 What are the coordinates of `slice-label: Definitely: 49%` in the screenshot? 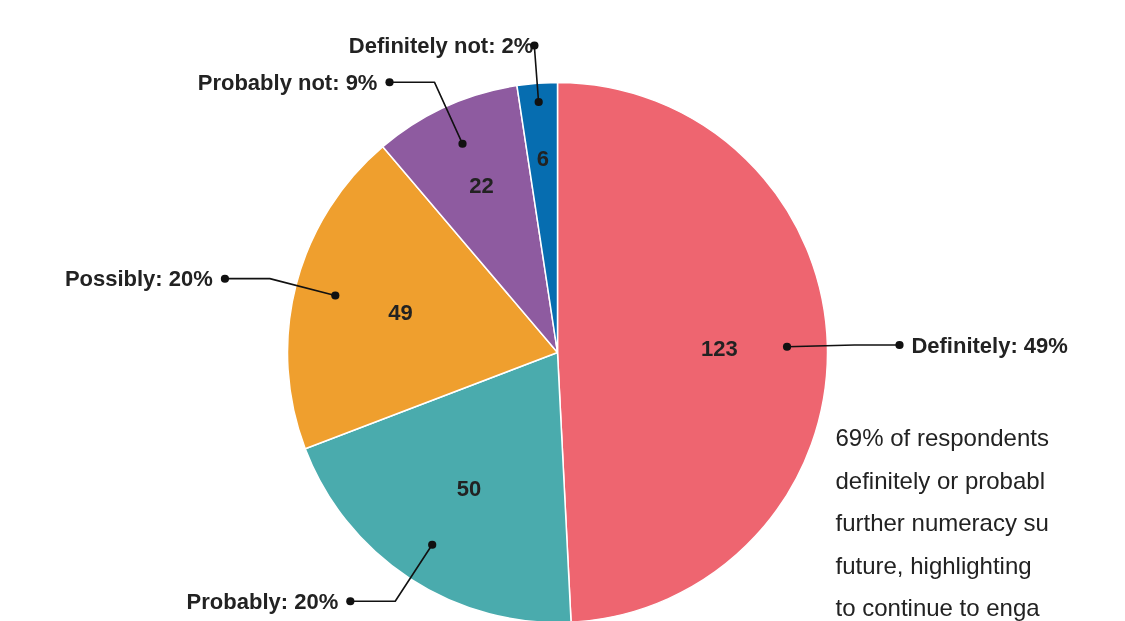 It's located at (989, 345).